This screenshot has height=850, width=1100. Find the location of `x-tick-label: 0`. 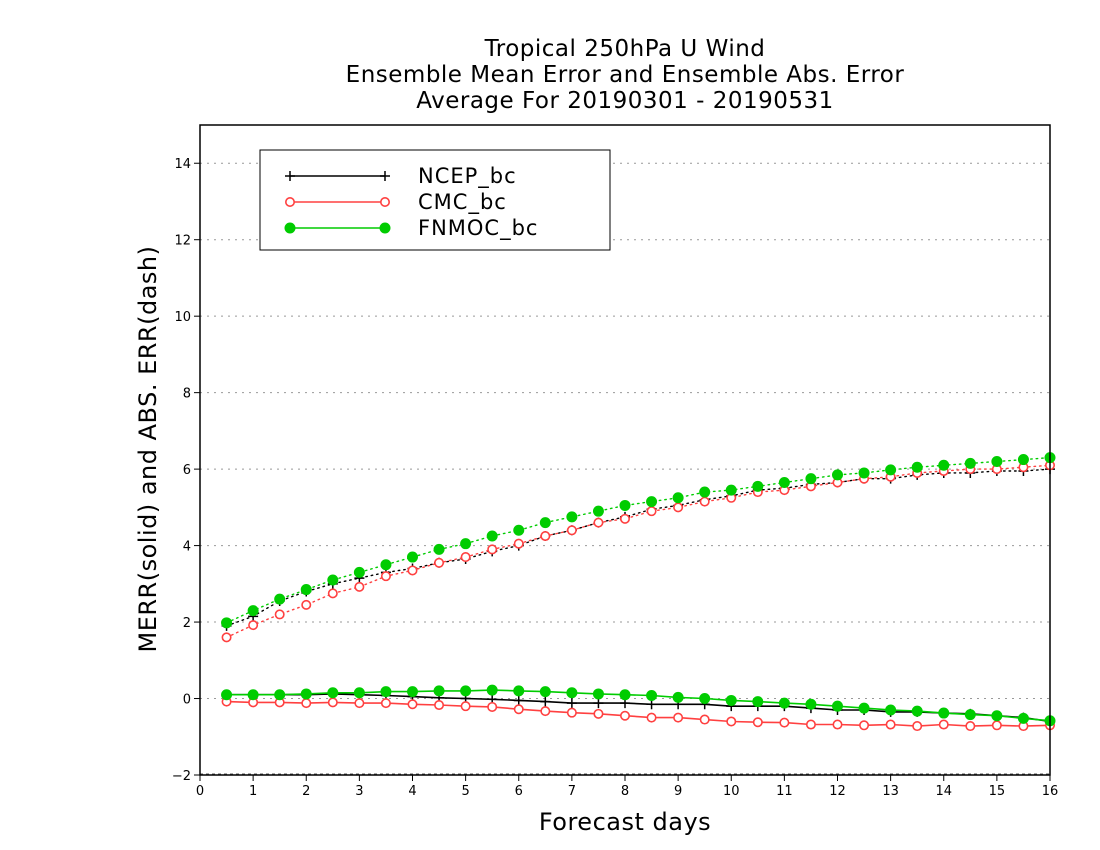

x-tick-label: 0 is located at coordinates (200, 791).